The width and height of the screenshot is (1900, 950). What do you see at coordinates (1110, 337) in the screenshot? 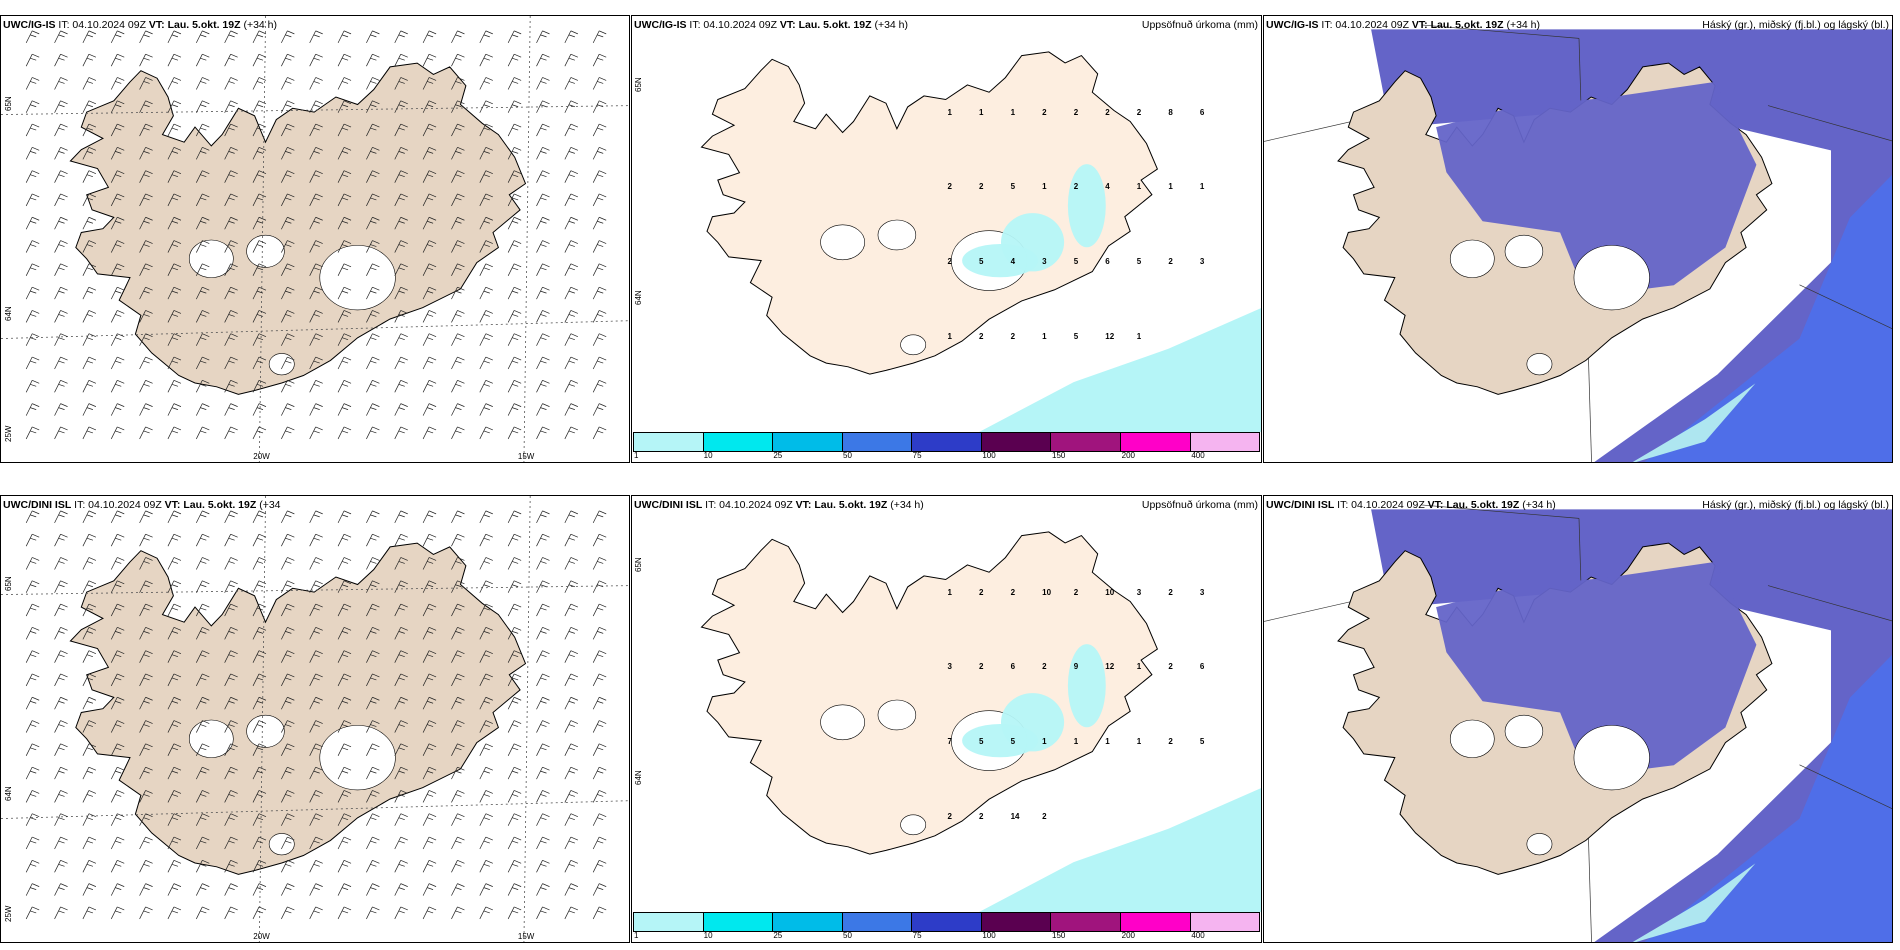
I see `precip-value-label: 12` at bounding box center [1110, 337].